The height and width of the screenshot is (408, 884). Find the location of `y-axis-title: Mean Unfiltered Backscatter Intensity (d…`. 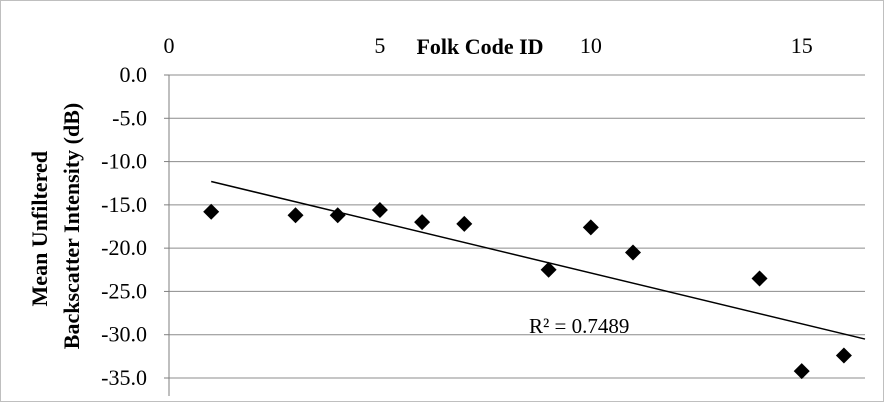

y-axis-title: Mean Unfiltered Backscatter Intensity (d… is located at coordinates (55, 226).